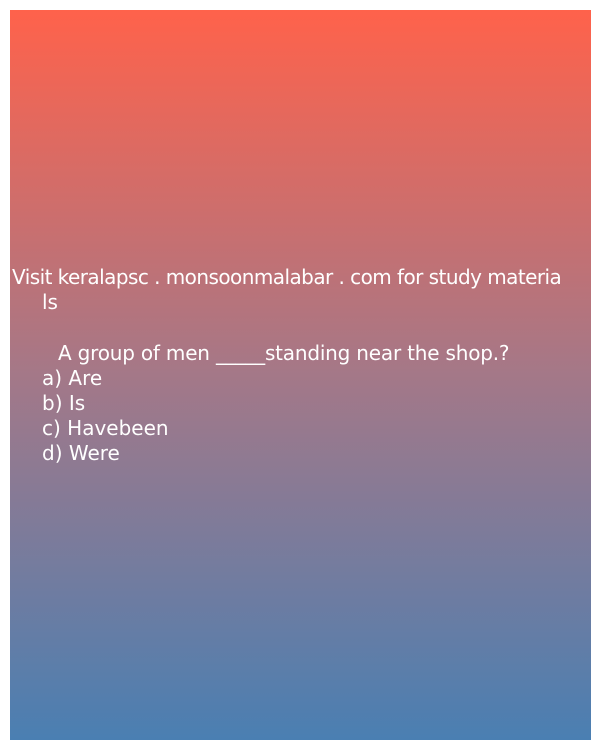 This screenshot has height=750, width=600. Describe the element at coordinates (64, 403) in the screenshot. I see `option-b: b) Is` at that location.